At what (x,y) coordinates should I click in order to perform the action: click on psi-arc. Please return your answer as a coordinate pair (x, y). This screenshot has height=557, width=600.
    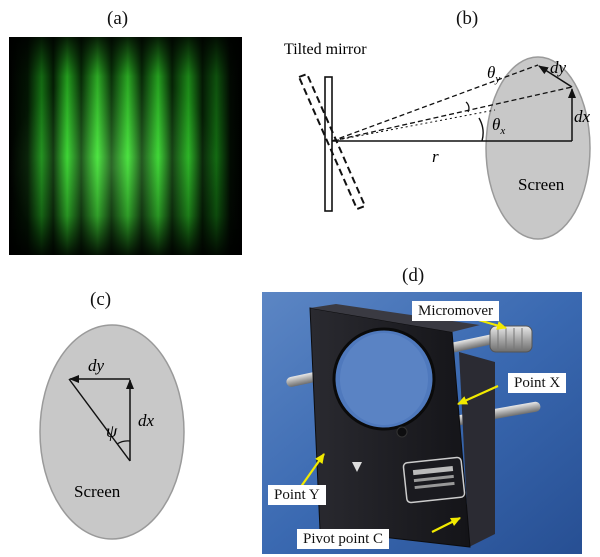
    Looking at the image, I should click on (123, 442).